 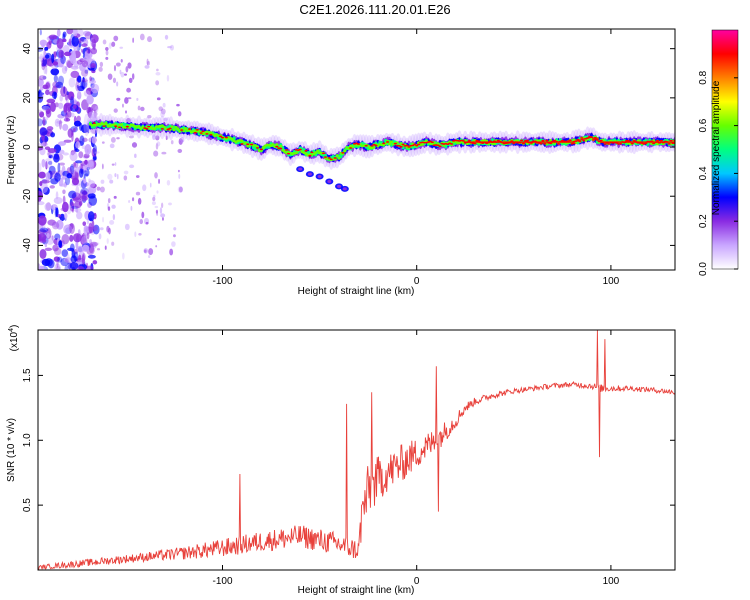 What do you see at coordinates (27, 49) in the screenshot?
I see `spectrogram-y-tick-label: 40` at bounding box center [27, 49].